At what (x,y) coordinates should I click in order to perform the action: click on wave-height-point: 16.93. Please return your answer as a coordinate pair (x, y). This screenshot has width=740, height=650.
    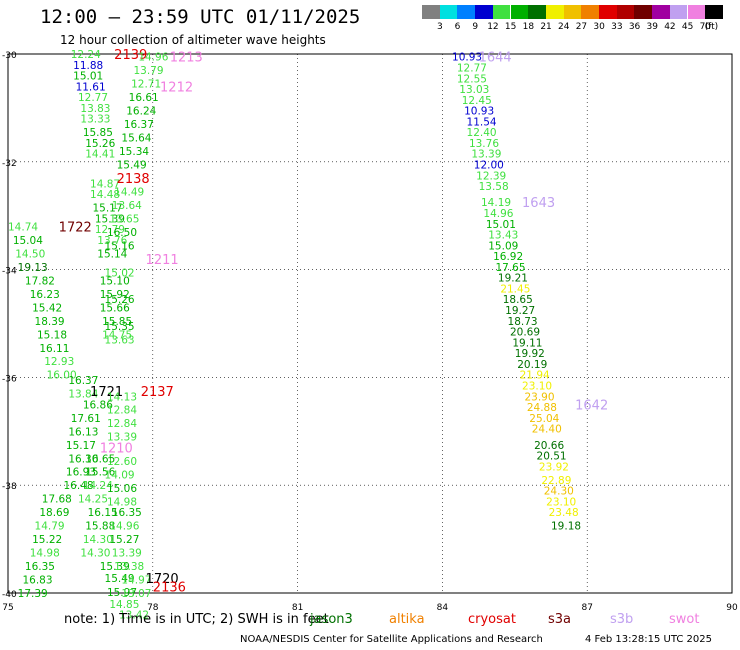
    Looking at the image, I should click on (81, 473).